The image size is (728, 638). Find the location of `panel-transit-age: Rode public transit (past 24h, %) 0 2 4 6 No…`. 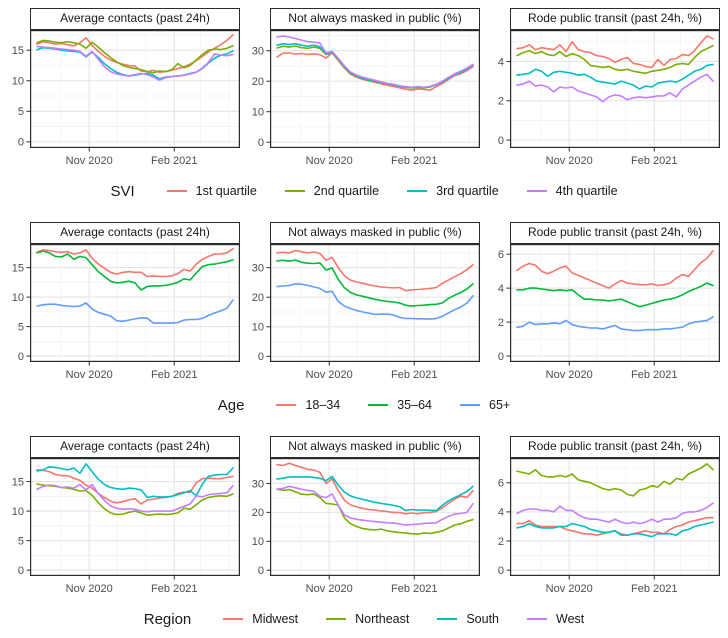

panel-transit-age: Rode public transit (past 24h, %) 0 2 4 6 No… is located at coordinates (600, 303).